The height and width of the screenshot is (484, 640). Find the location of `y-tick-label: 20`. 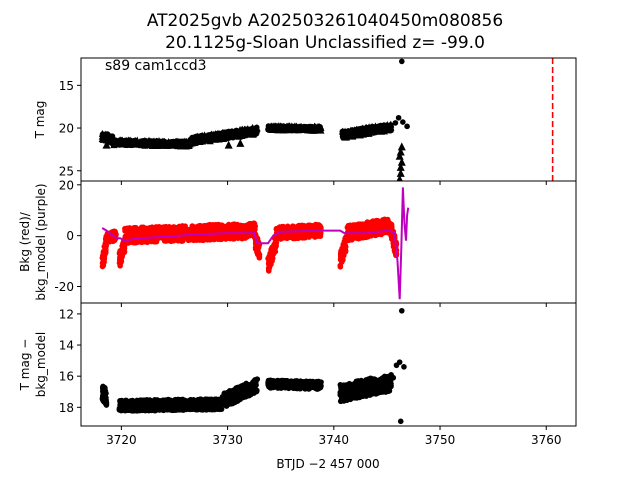

y-tick-label: 20 is located at coordinates (66, 129).